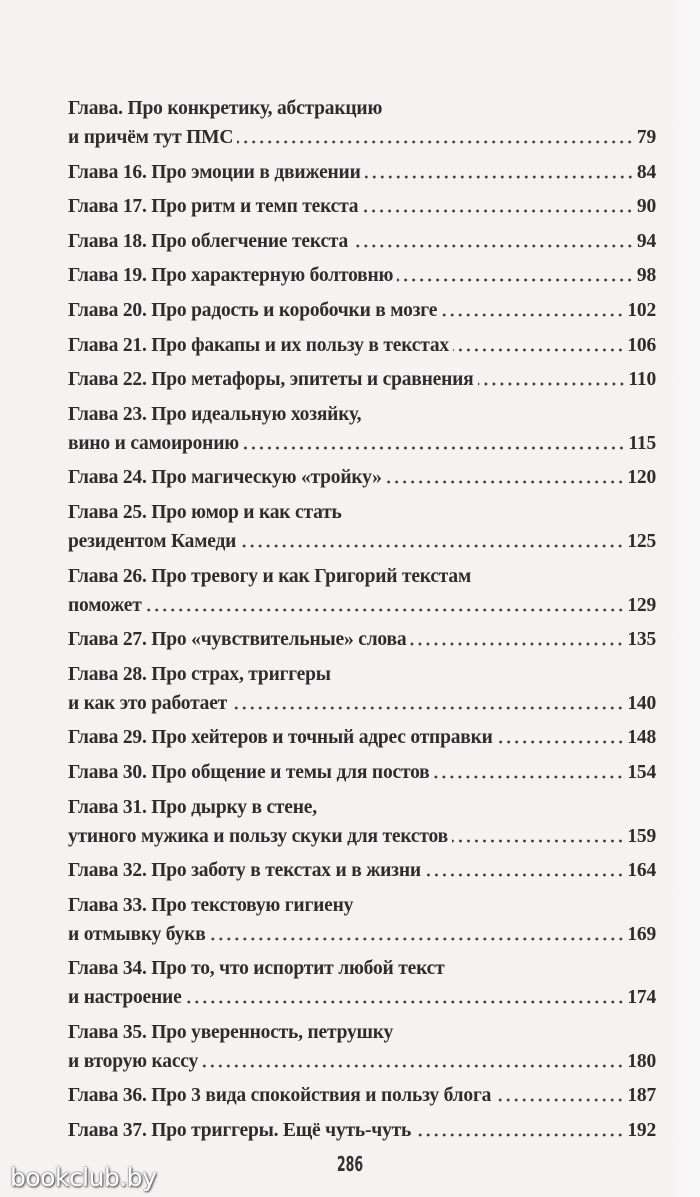 The image size is (700, 1197). I want to click on toc-entry-line: Глава 18. Про облегчение текста 94, so click(362, 241).